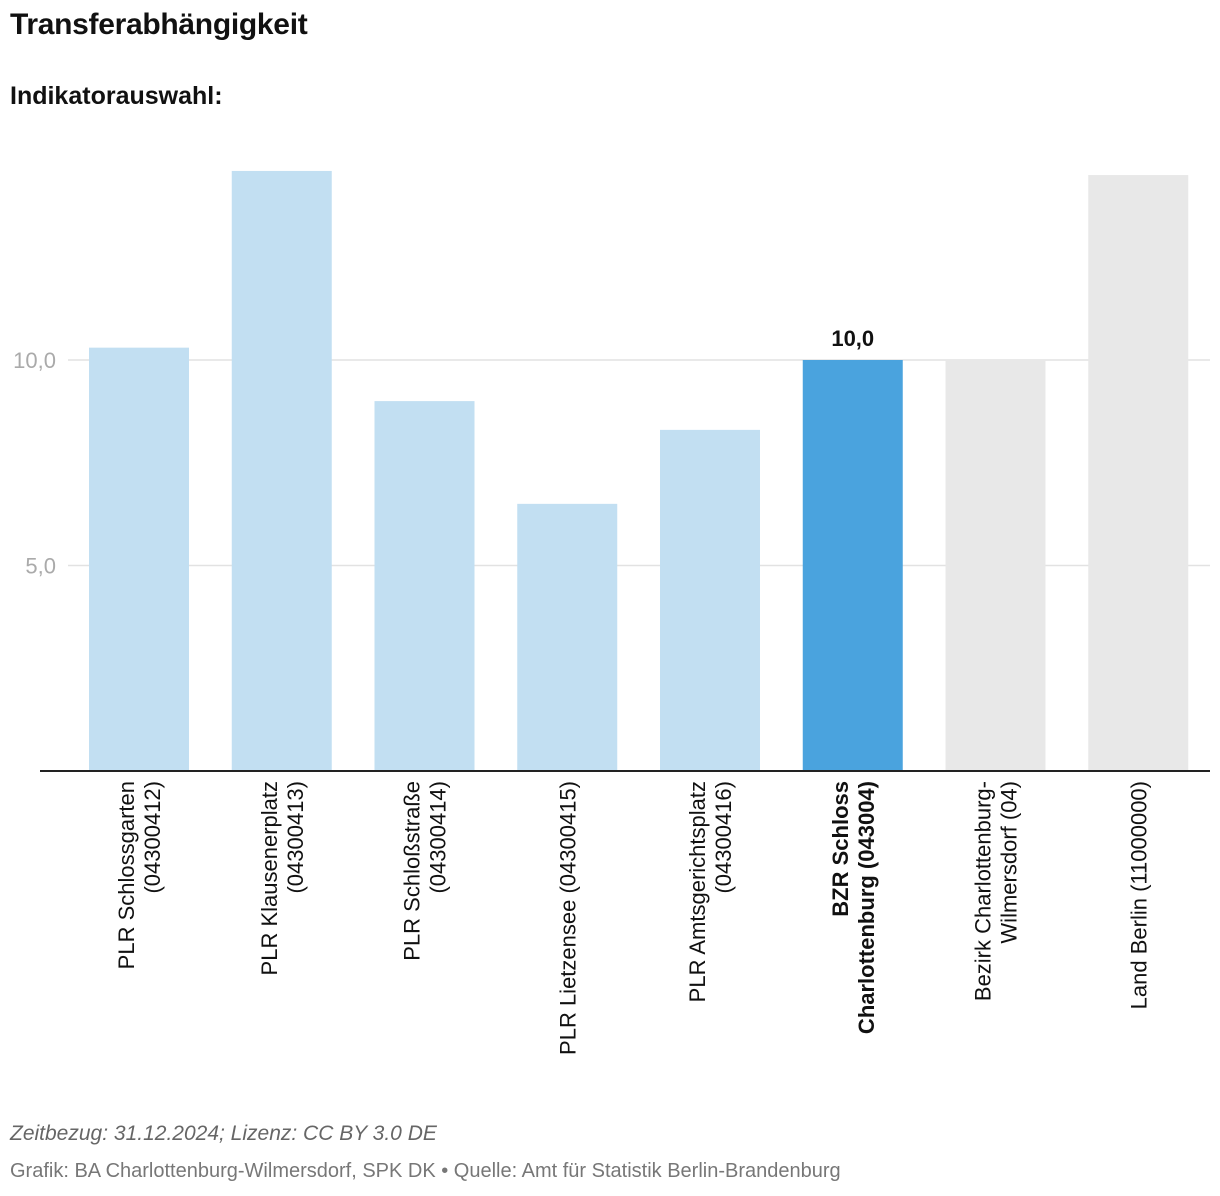  Describe the element at coordinates (412, 871) in the screenshot. I see `x-category-label-line: PLR Schloßstraße` at that location.